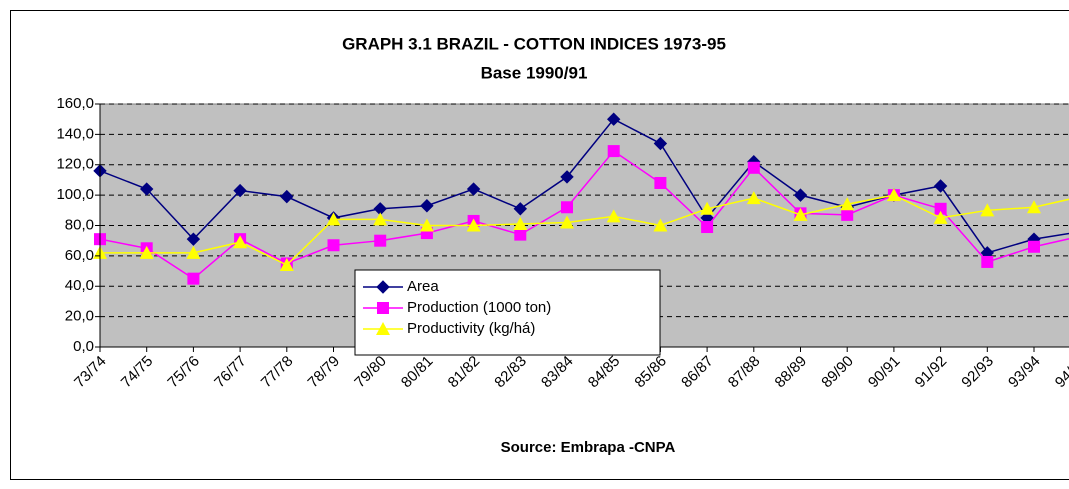 This screenshot has height=489, width=1069. What do you see at coordinates (79, 316) in the screenshot?
I see `y-tick-label: 20,0` at bounding box center [79, 316].